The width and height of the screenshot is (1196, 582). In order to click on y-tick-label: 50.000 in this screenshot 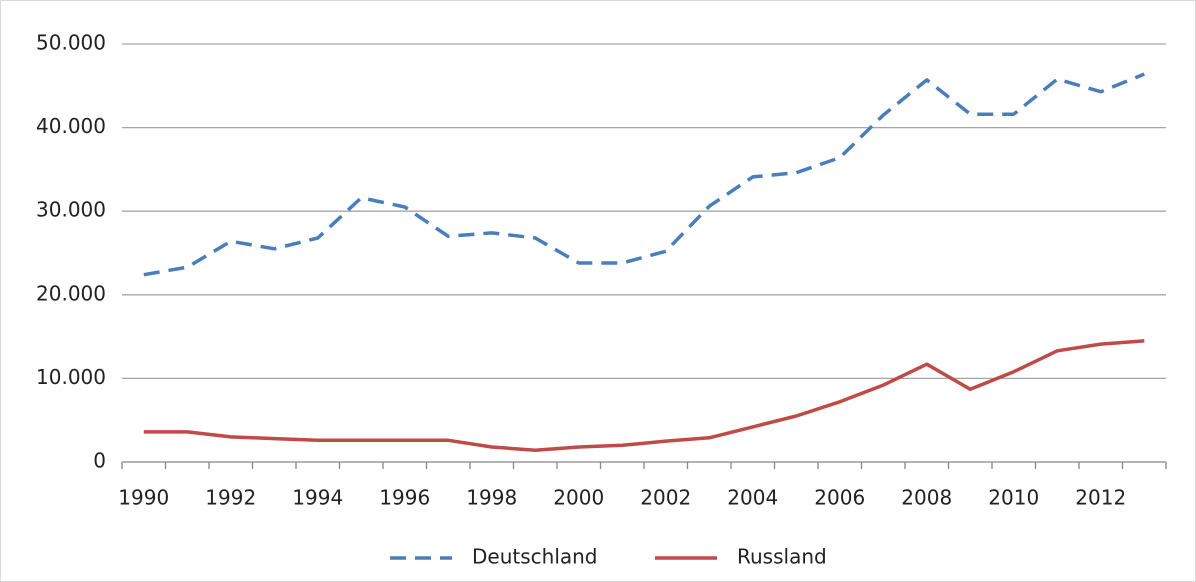, I will do `click(71, 43)`.